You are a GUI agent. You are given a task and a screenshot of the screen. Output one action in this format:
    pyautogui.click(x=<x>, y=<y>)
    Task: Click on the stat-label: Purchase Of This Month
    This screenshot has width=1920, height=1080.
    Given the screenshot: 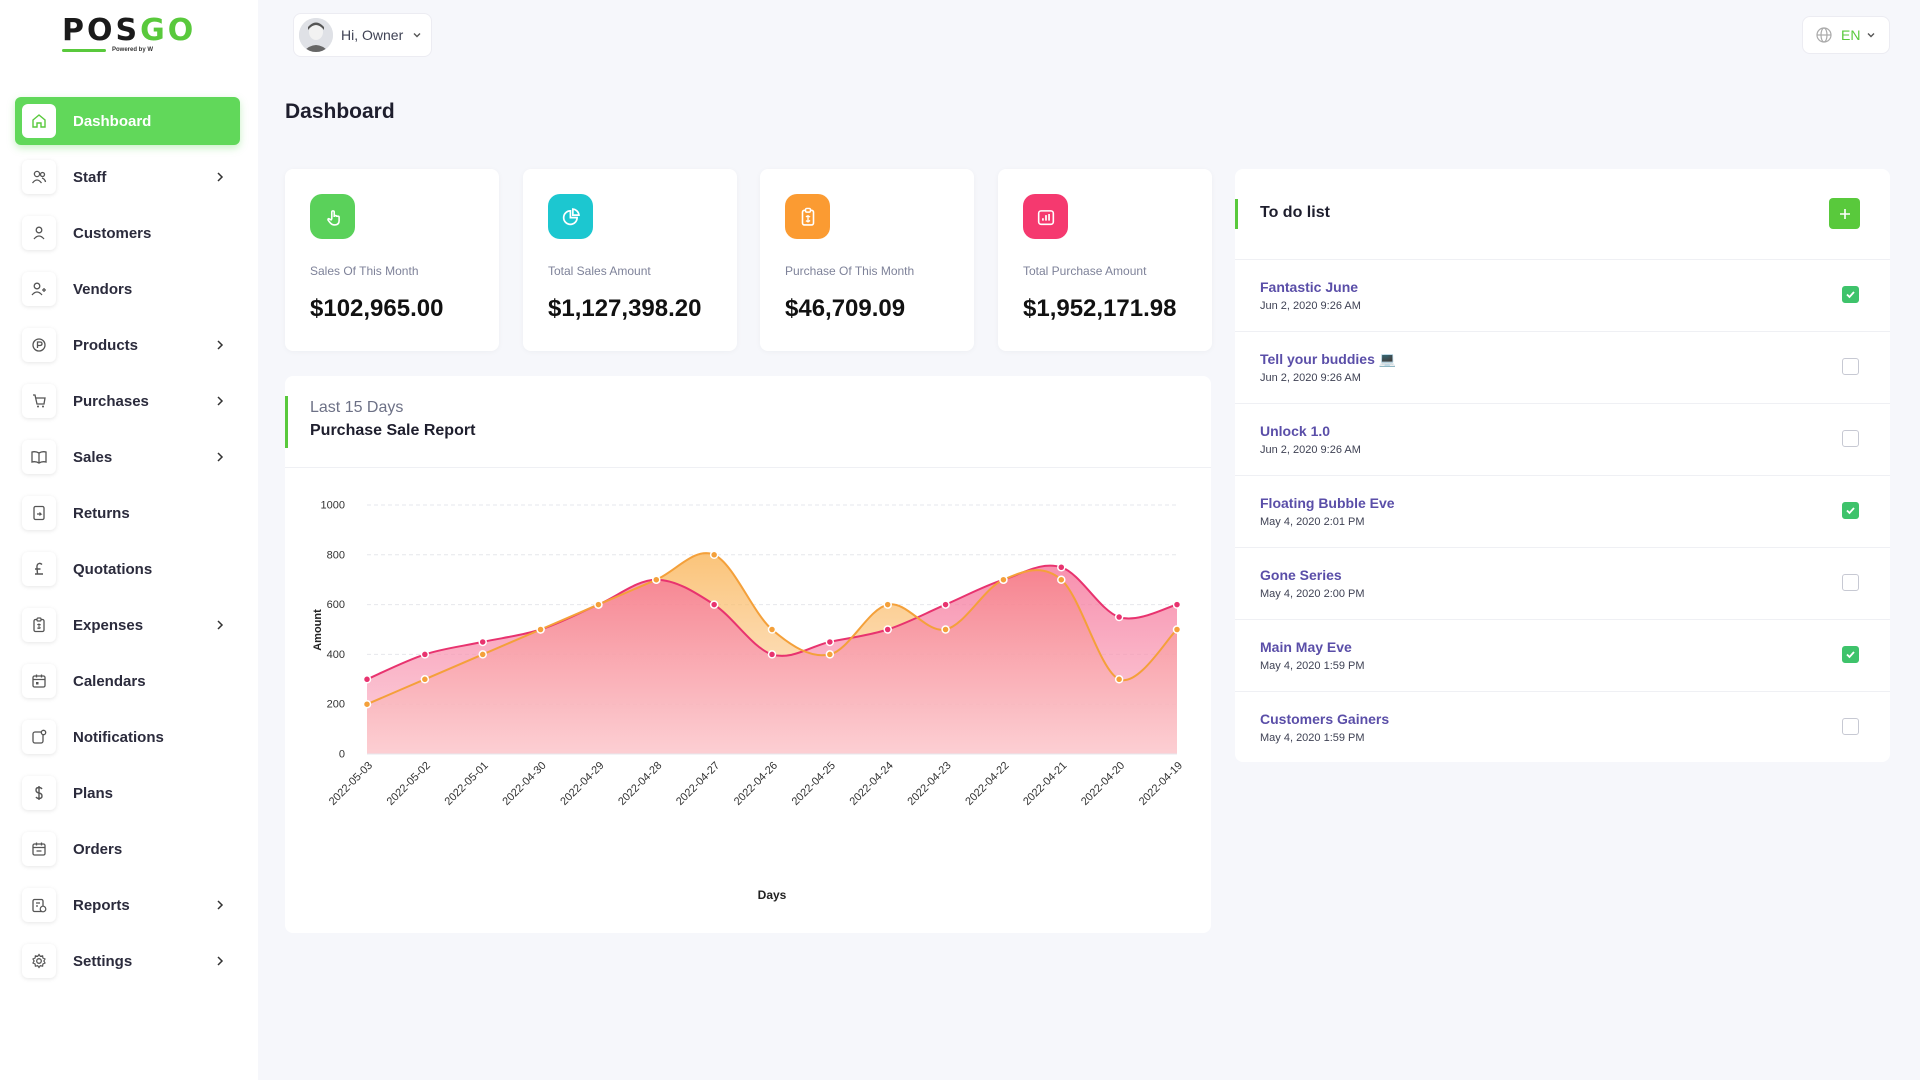 What is the action you would take?
    pyautogui.click(x=850, y=271)
    